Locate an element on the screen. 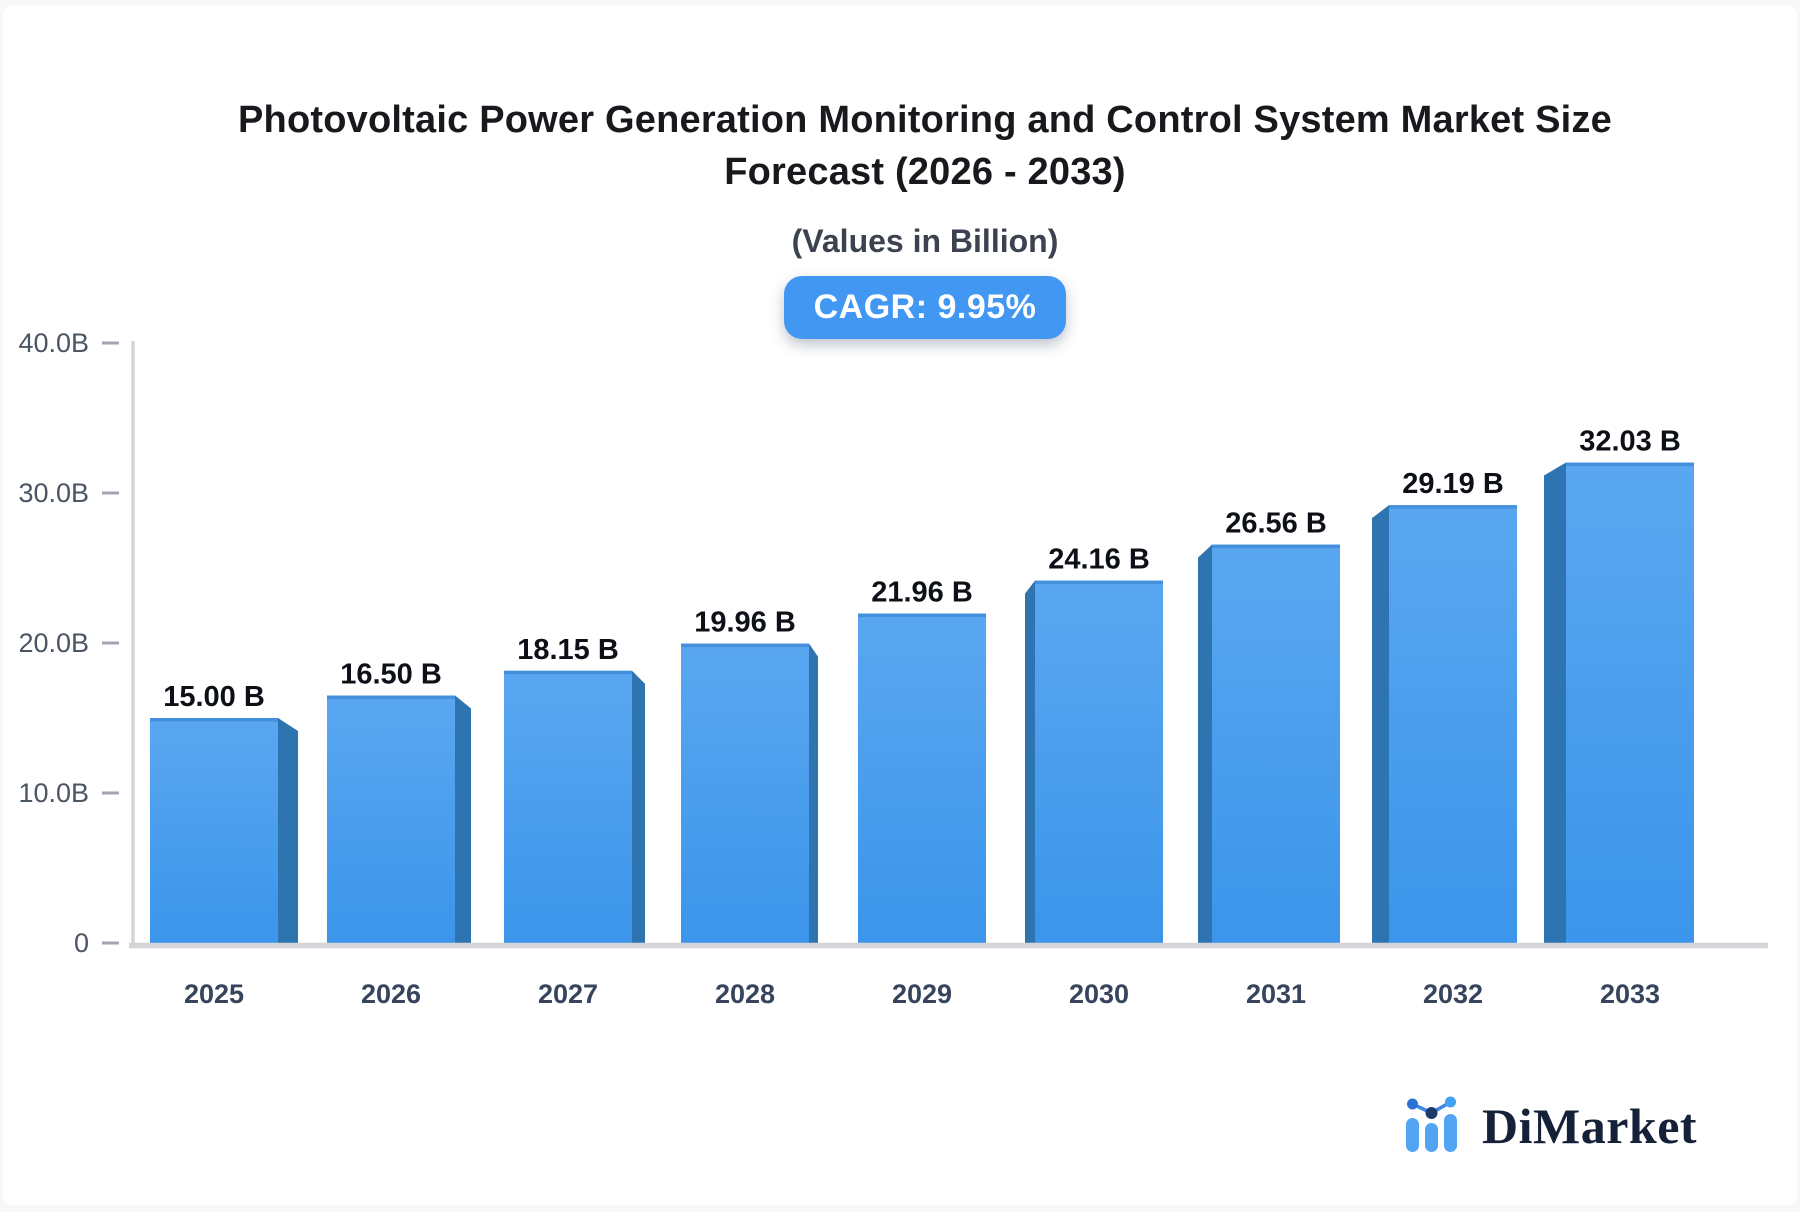  bar-value-label: 18.15 B is located at coordinates (568, 650).